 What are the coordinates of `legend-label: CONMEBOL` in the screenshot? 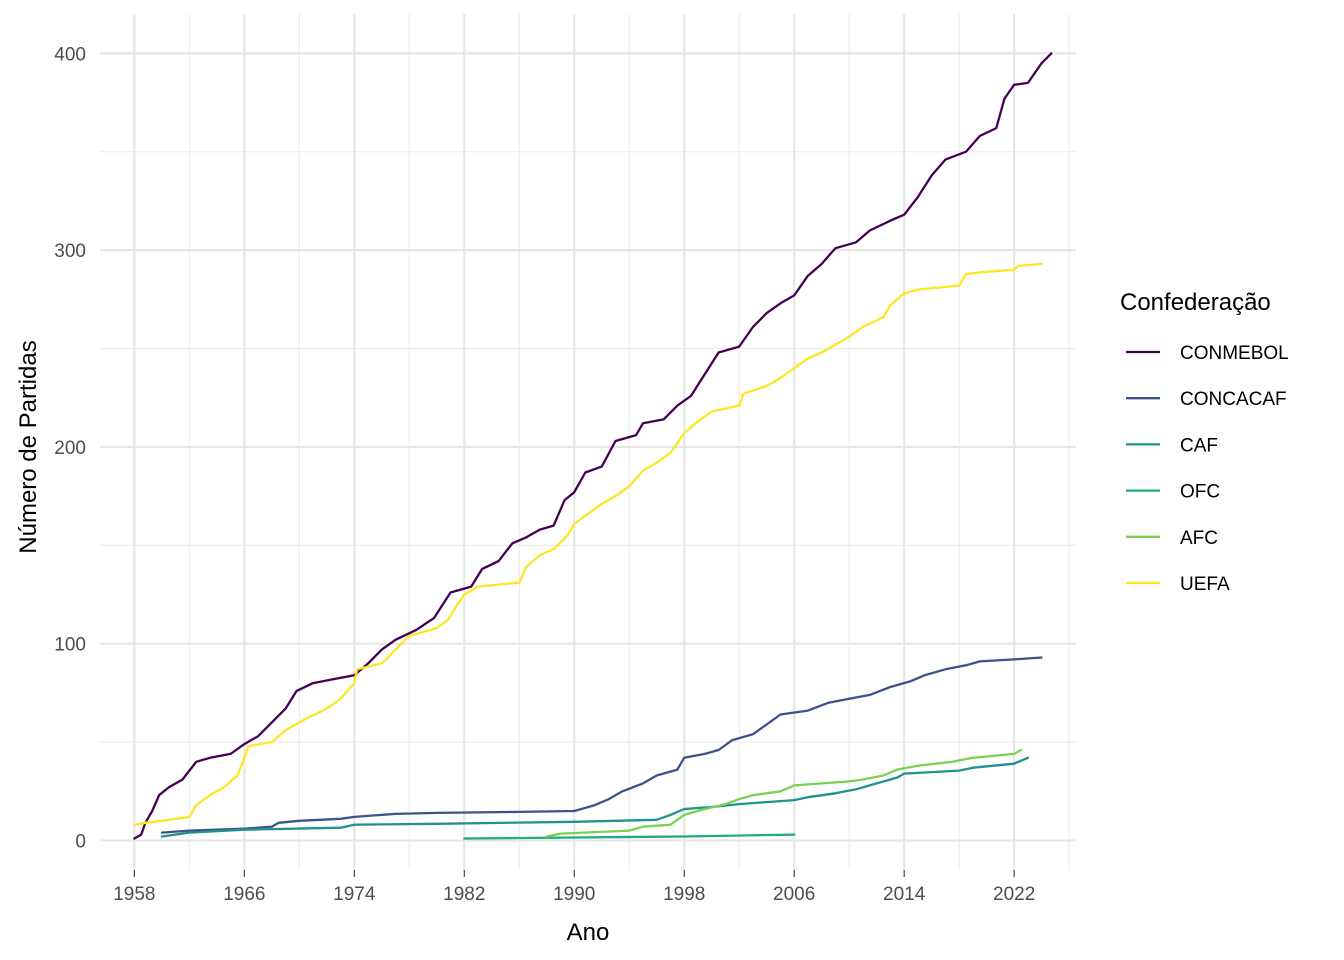 It's located at (1234, 353).